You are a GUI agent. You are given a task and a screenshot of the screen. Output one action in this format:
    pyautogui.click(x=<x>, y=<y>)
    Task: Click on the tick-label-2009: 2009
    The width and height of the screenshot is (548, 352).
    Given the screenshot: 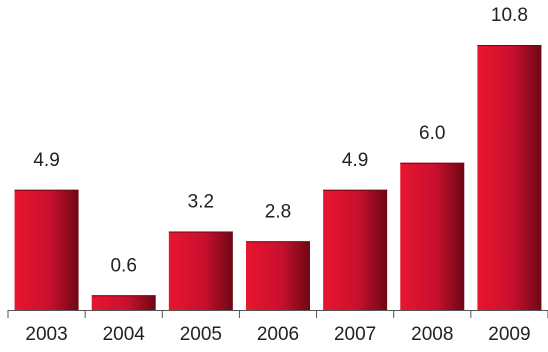 What is the action you would take?
    pyautogui.click(x=509, y=334)
    